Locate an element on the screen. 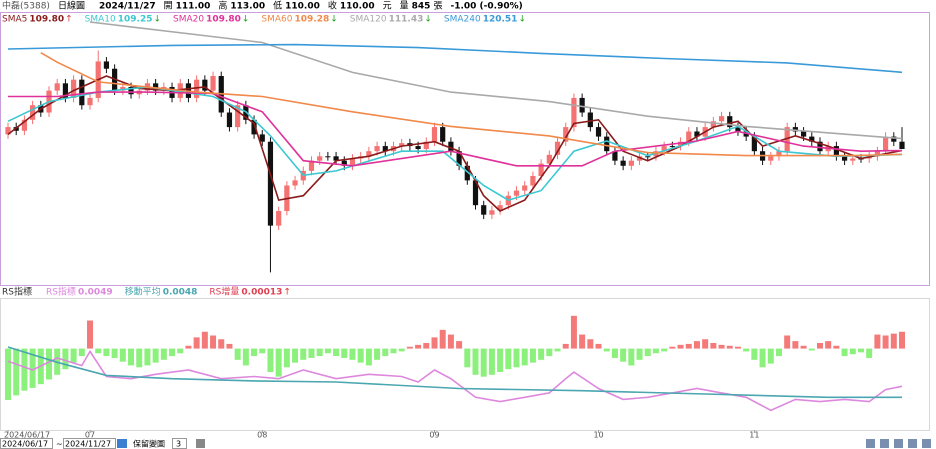 Image resolution: width=936 pixels, height=449 pixels. legend-value: 109.28 is located at coordinates (312, 20).